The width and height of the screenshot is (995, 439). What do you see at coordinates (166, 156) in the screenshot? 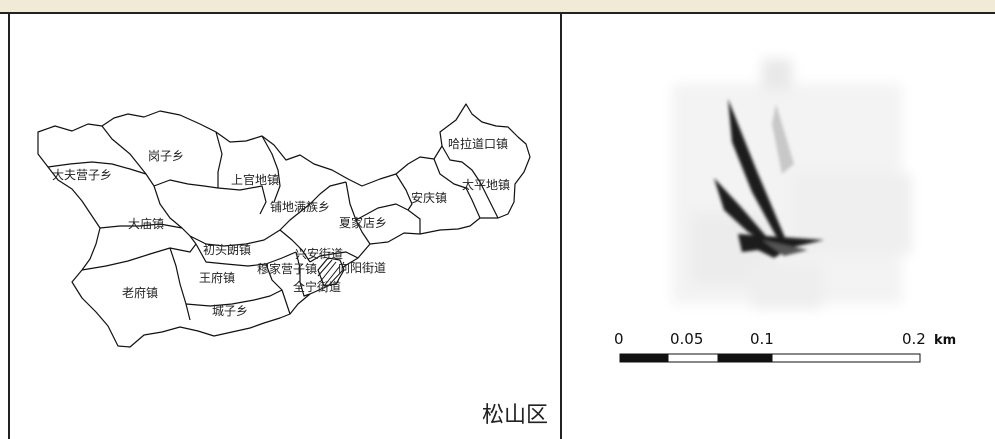
I see `town-label-gangzi: 岗子乡` at bounding box center [166, 156].